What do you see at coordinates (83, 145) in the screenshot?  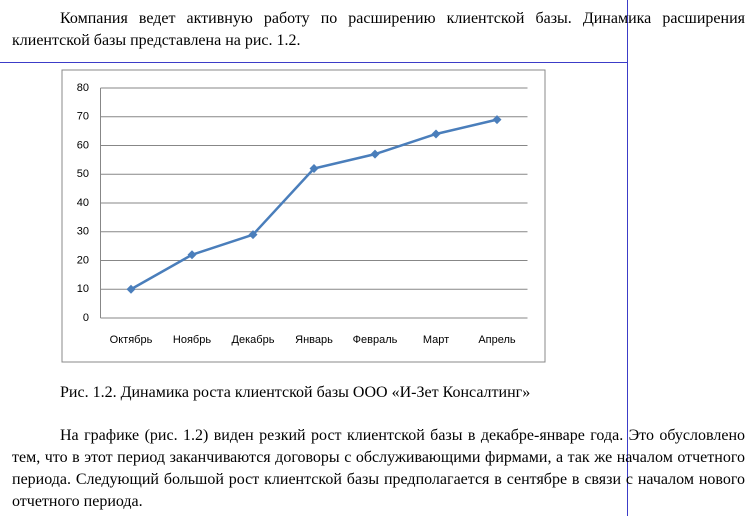 I see `y-tick-label: 60` at bounding box center [83, 145].